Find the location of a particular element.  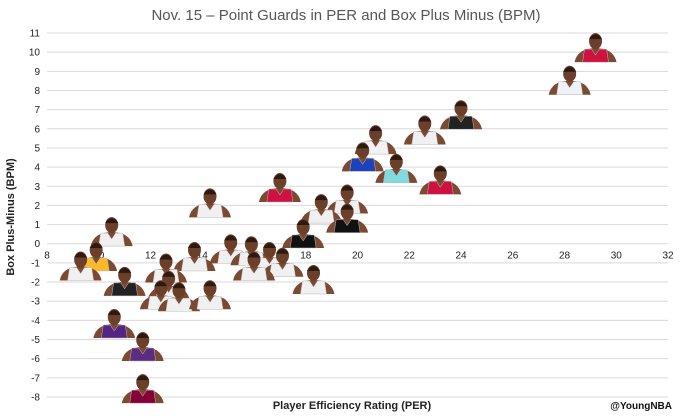

y-tick-label: 5 is located at coordinates (37, 148).